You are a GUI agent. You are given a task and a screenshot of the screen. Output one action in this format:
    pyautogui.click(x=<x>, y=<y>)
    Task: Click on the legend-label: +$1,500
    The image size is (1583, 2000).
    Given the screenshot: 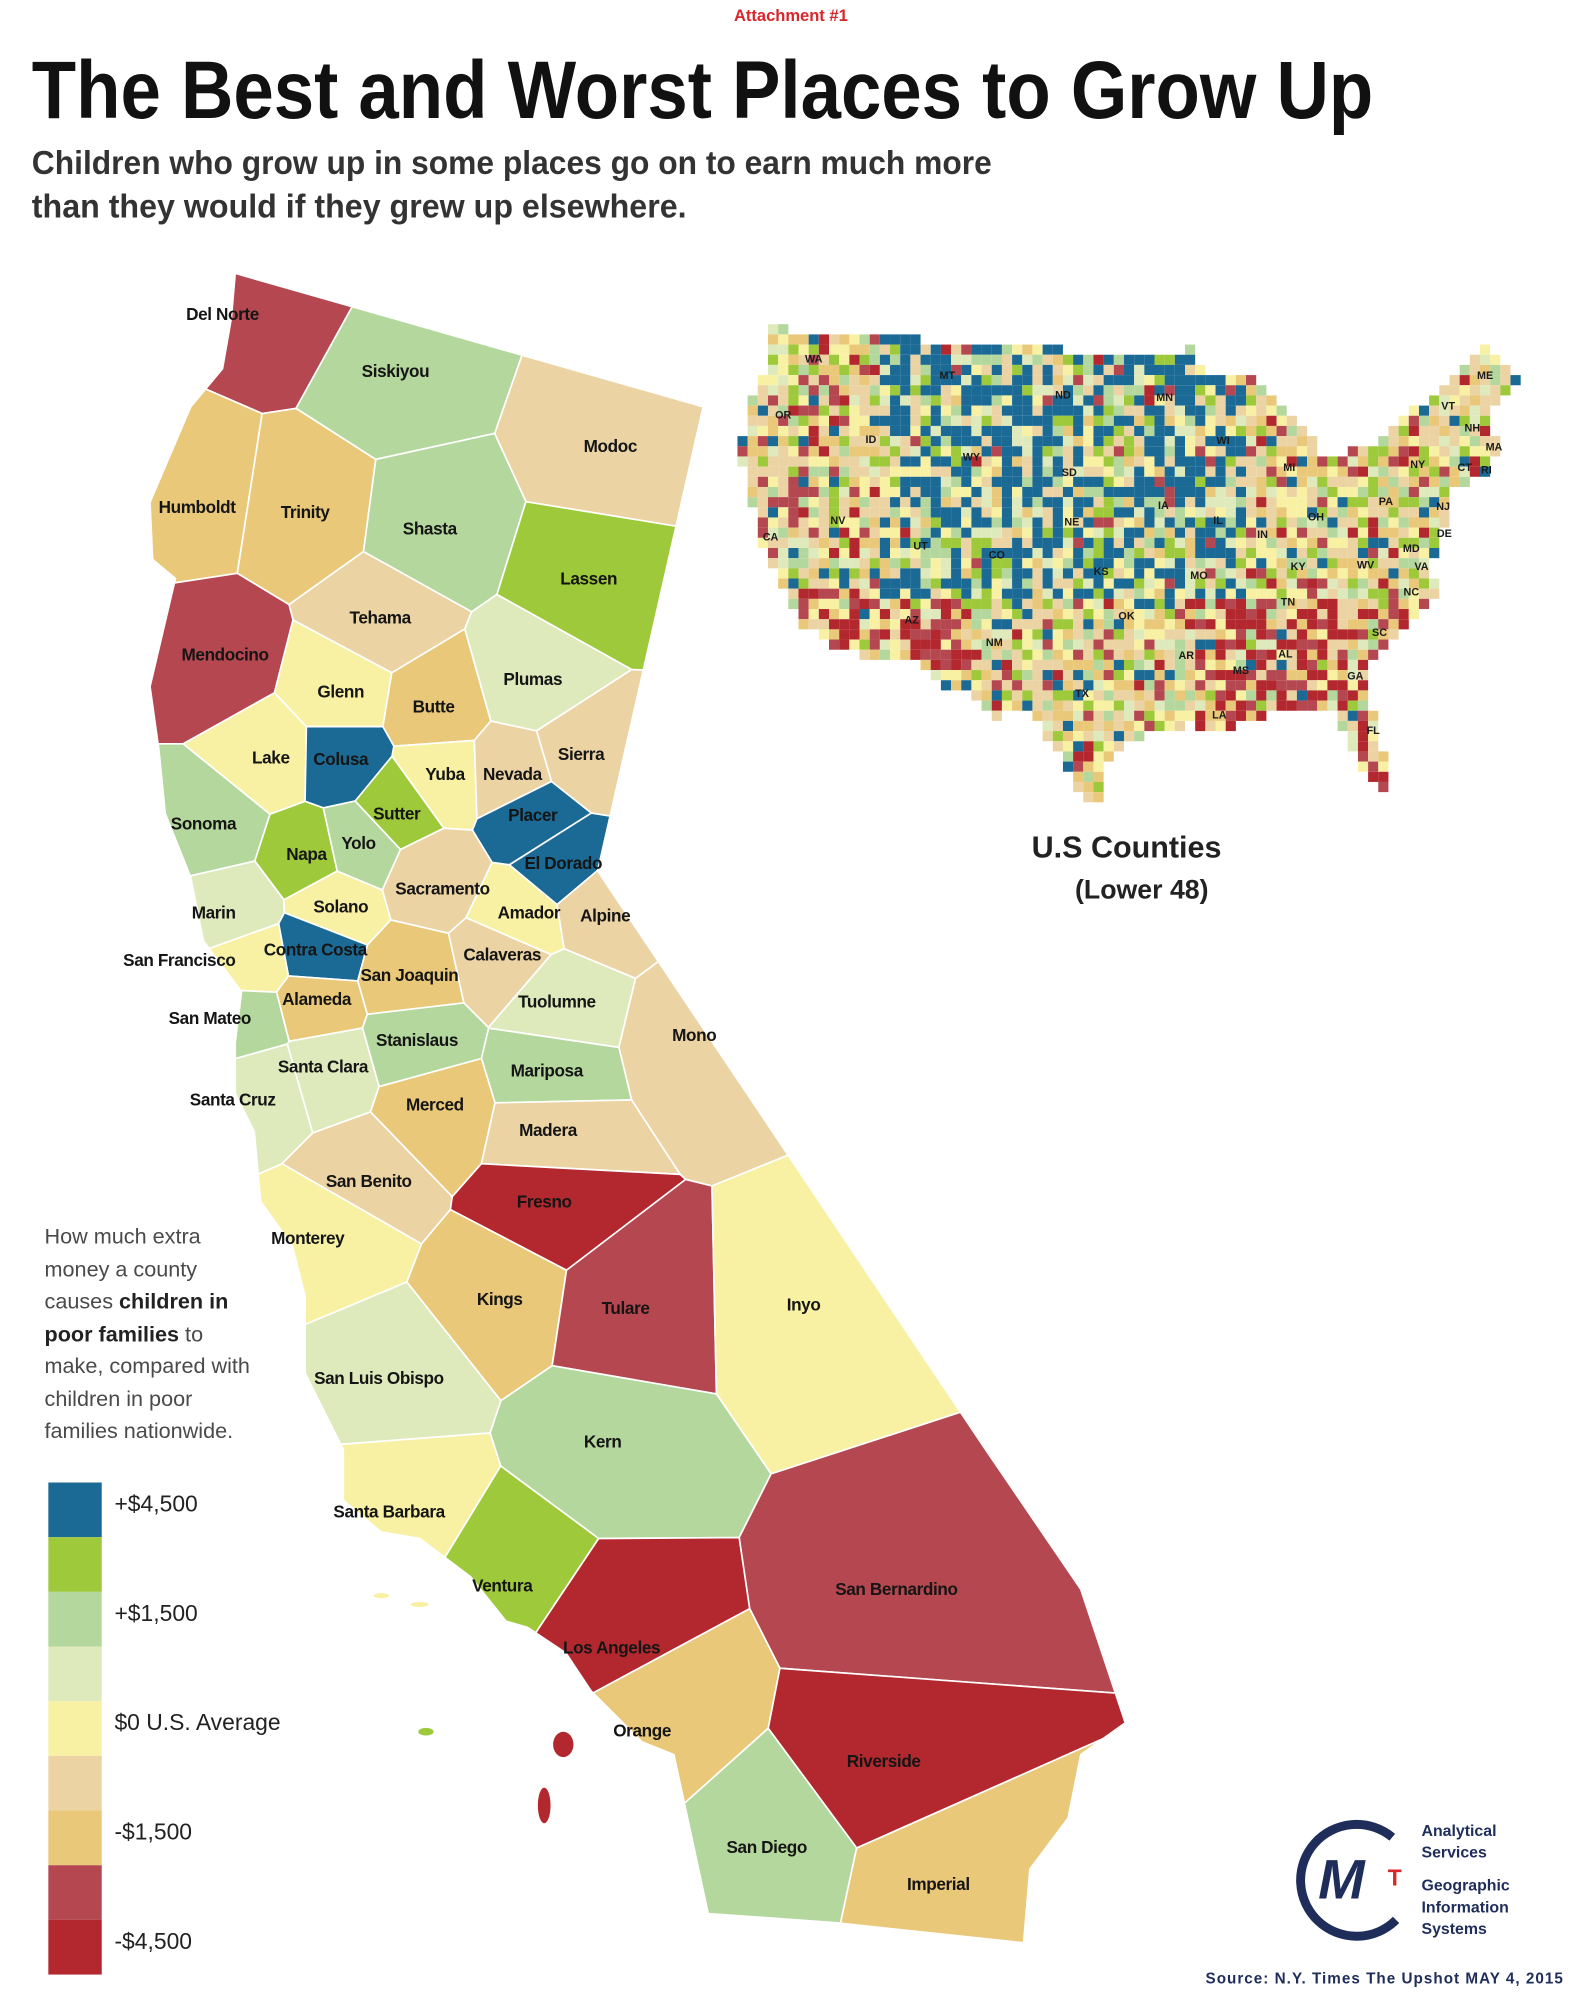 What is the action you would take?
    pyautogui.click(x=155, y=1613)
    